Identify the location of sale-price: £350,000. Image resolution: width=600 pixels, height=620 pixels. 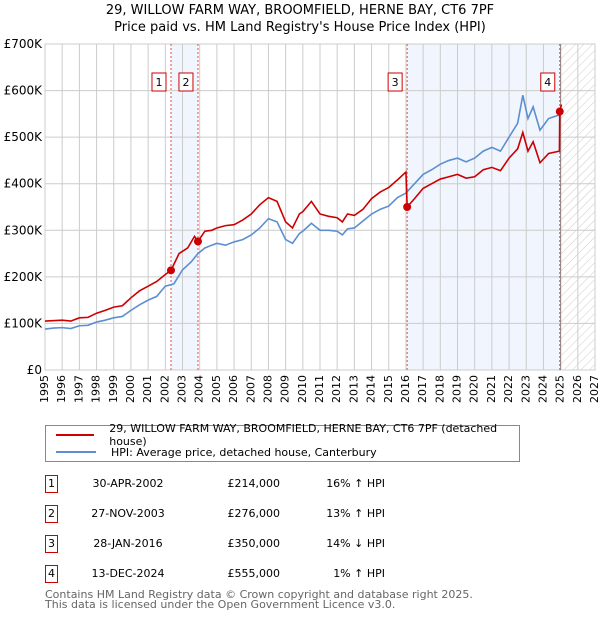
(254, 543).